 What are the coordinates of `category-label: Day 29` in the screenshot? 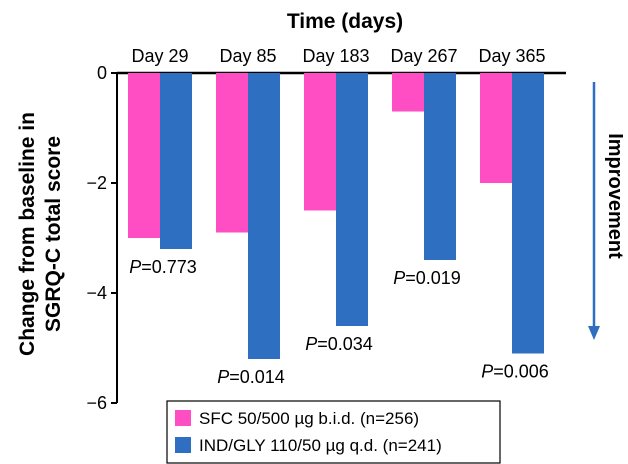 It's located at (159, 56).